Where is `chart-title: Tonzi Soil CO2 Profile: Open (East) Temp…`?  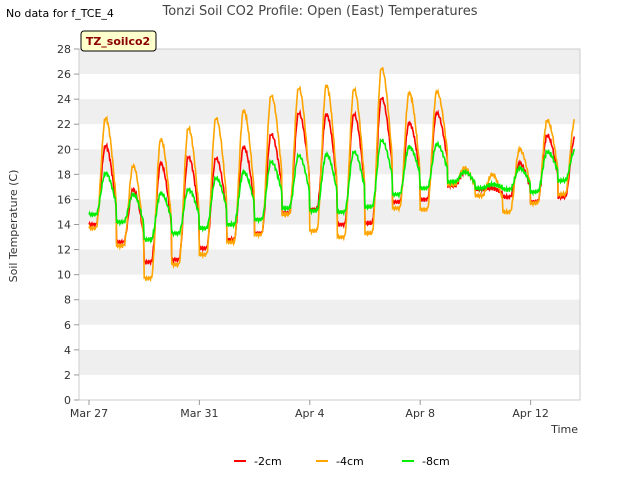 chart-title: Tonzi Soil CO2 Profile: Open (East) Temp… is located at coordinates (319, 11).